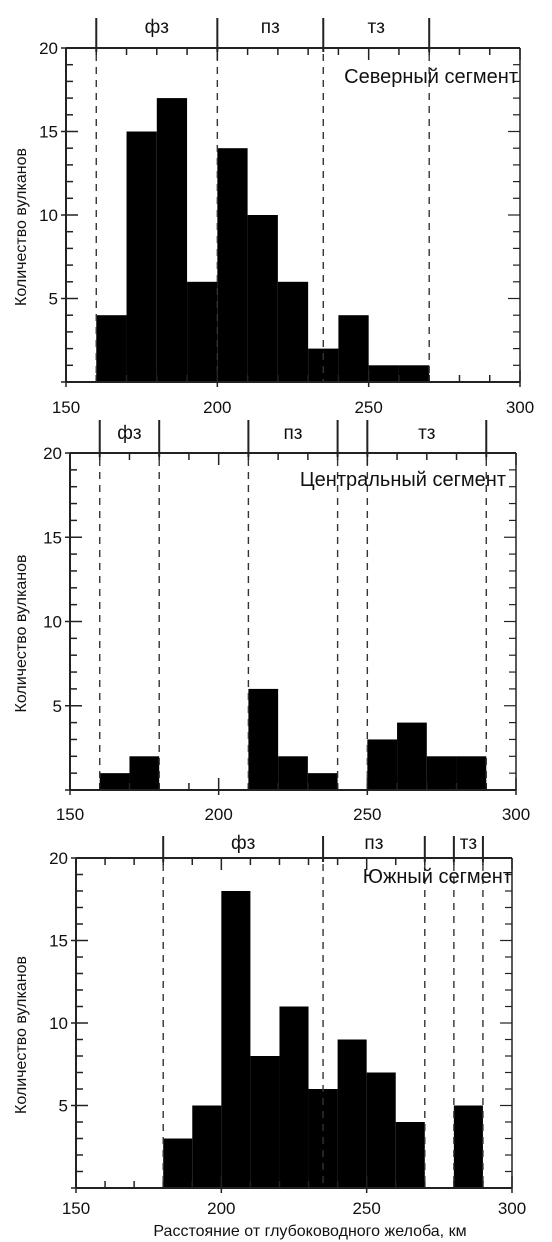  What do you see at coordinates (431, 77) in the screenshot?
I see `segment-title: Северный сегмент` at bounding box center [431, 77].